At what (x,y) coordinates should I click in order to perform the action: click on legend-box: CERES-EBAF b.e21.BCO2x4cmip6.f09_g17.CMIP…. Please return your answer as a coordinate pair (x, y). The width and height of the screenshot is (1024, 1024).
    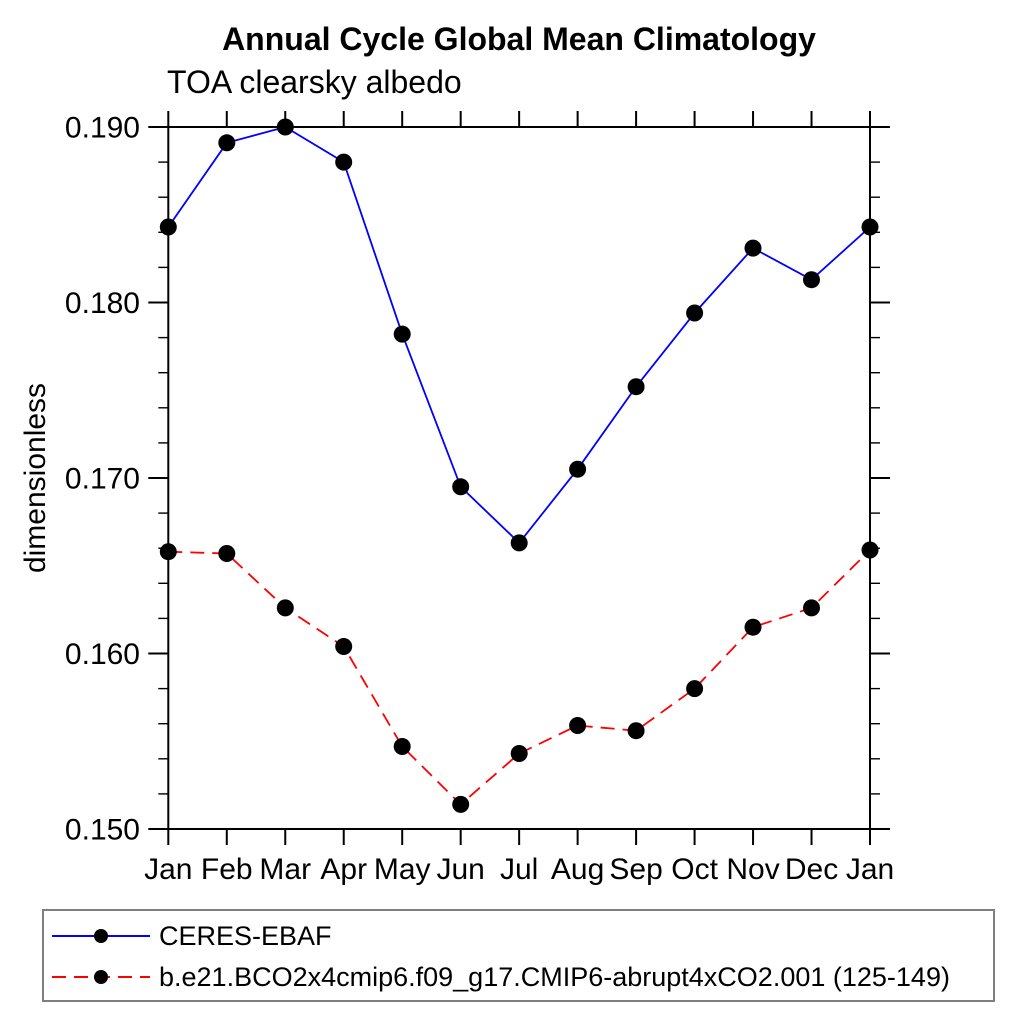
    Looking at the image, I should click on (518, 955).